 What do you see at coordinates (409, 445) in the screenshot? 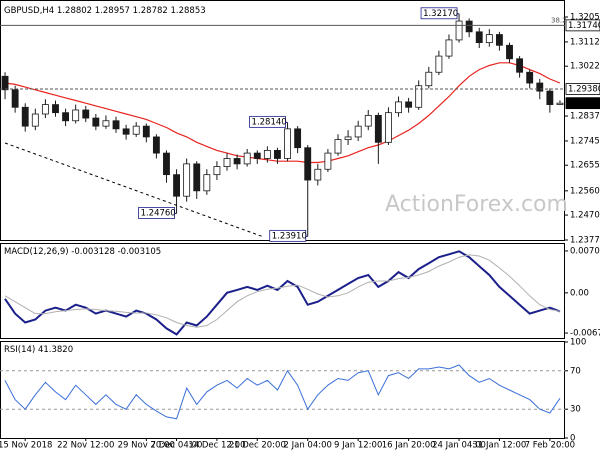
I see `x-tick-label: 16 Jan 20:00` at bounding box center [409, 445].